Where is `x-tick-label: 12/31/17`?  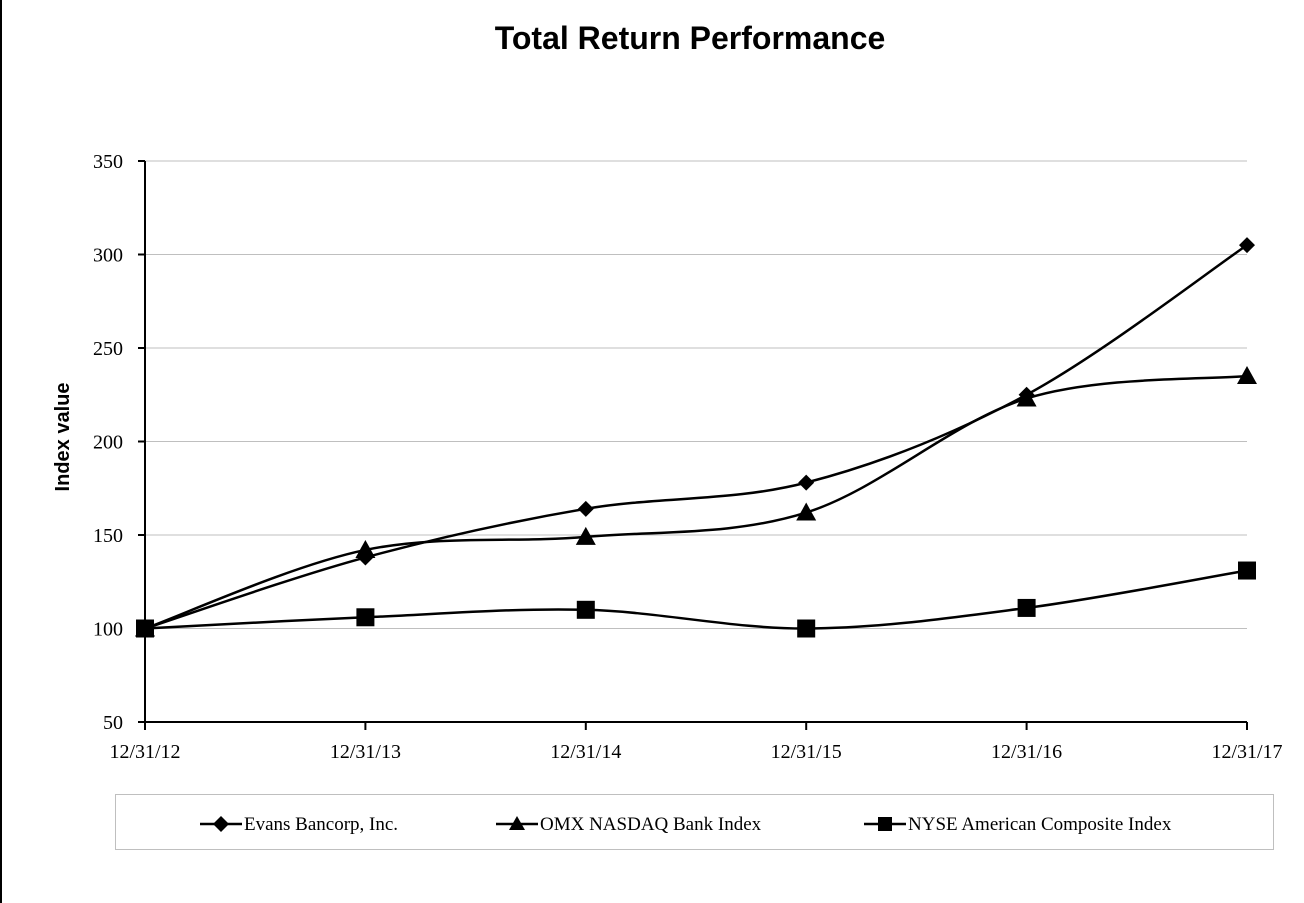
x-tick-label: 12/31/17 is located at coordinates (1246, 752).